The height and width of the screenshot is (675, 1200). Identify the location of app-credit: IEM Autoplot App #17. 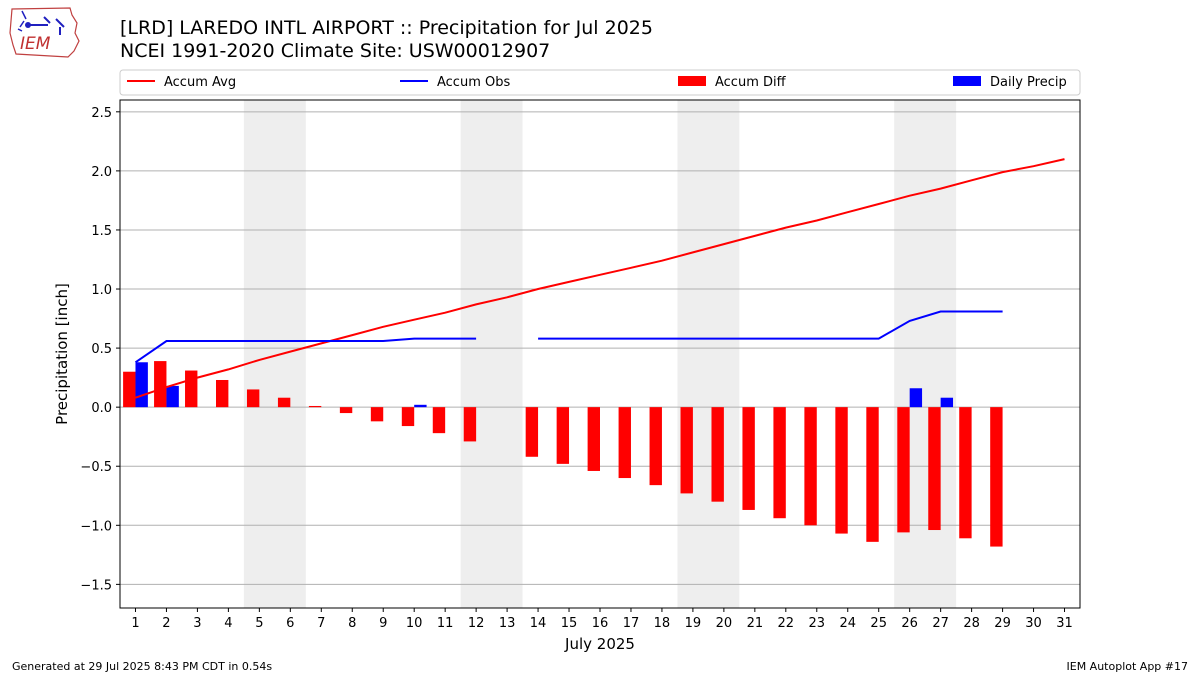
(1127, 666).